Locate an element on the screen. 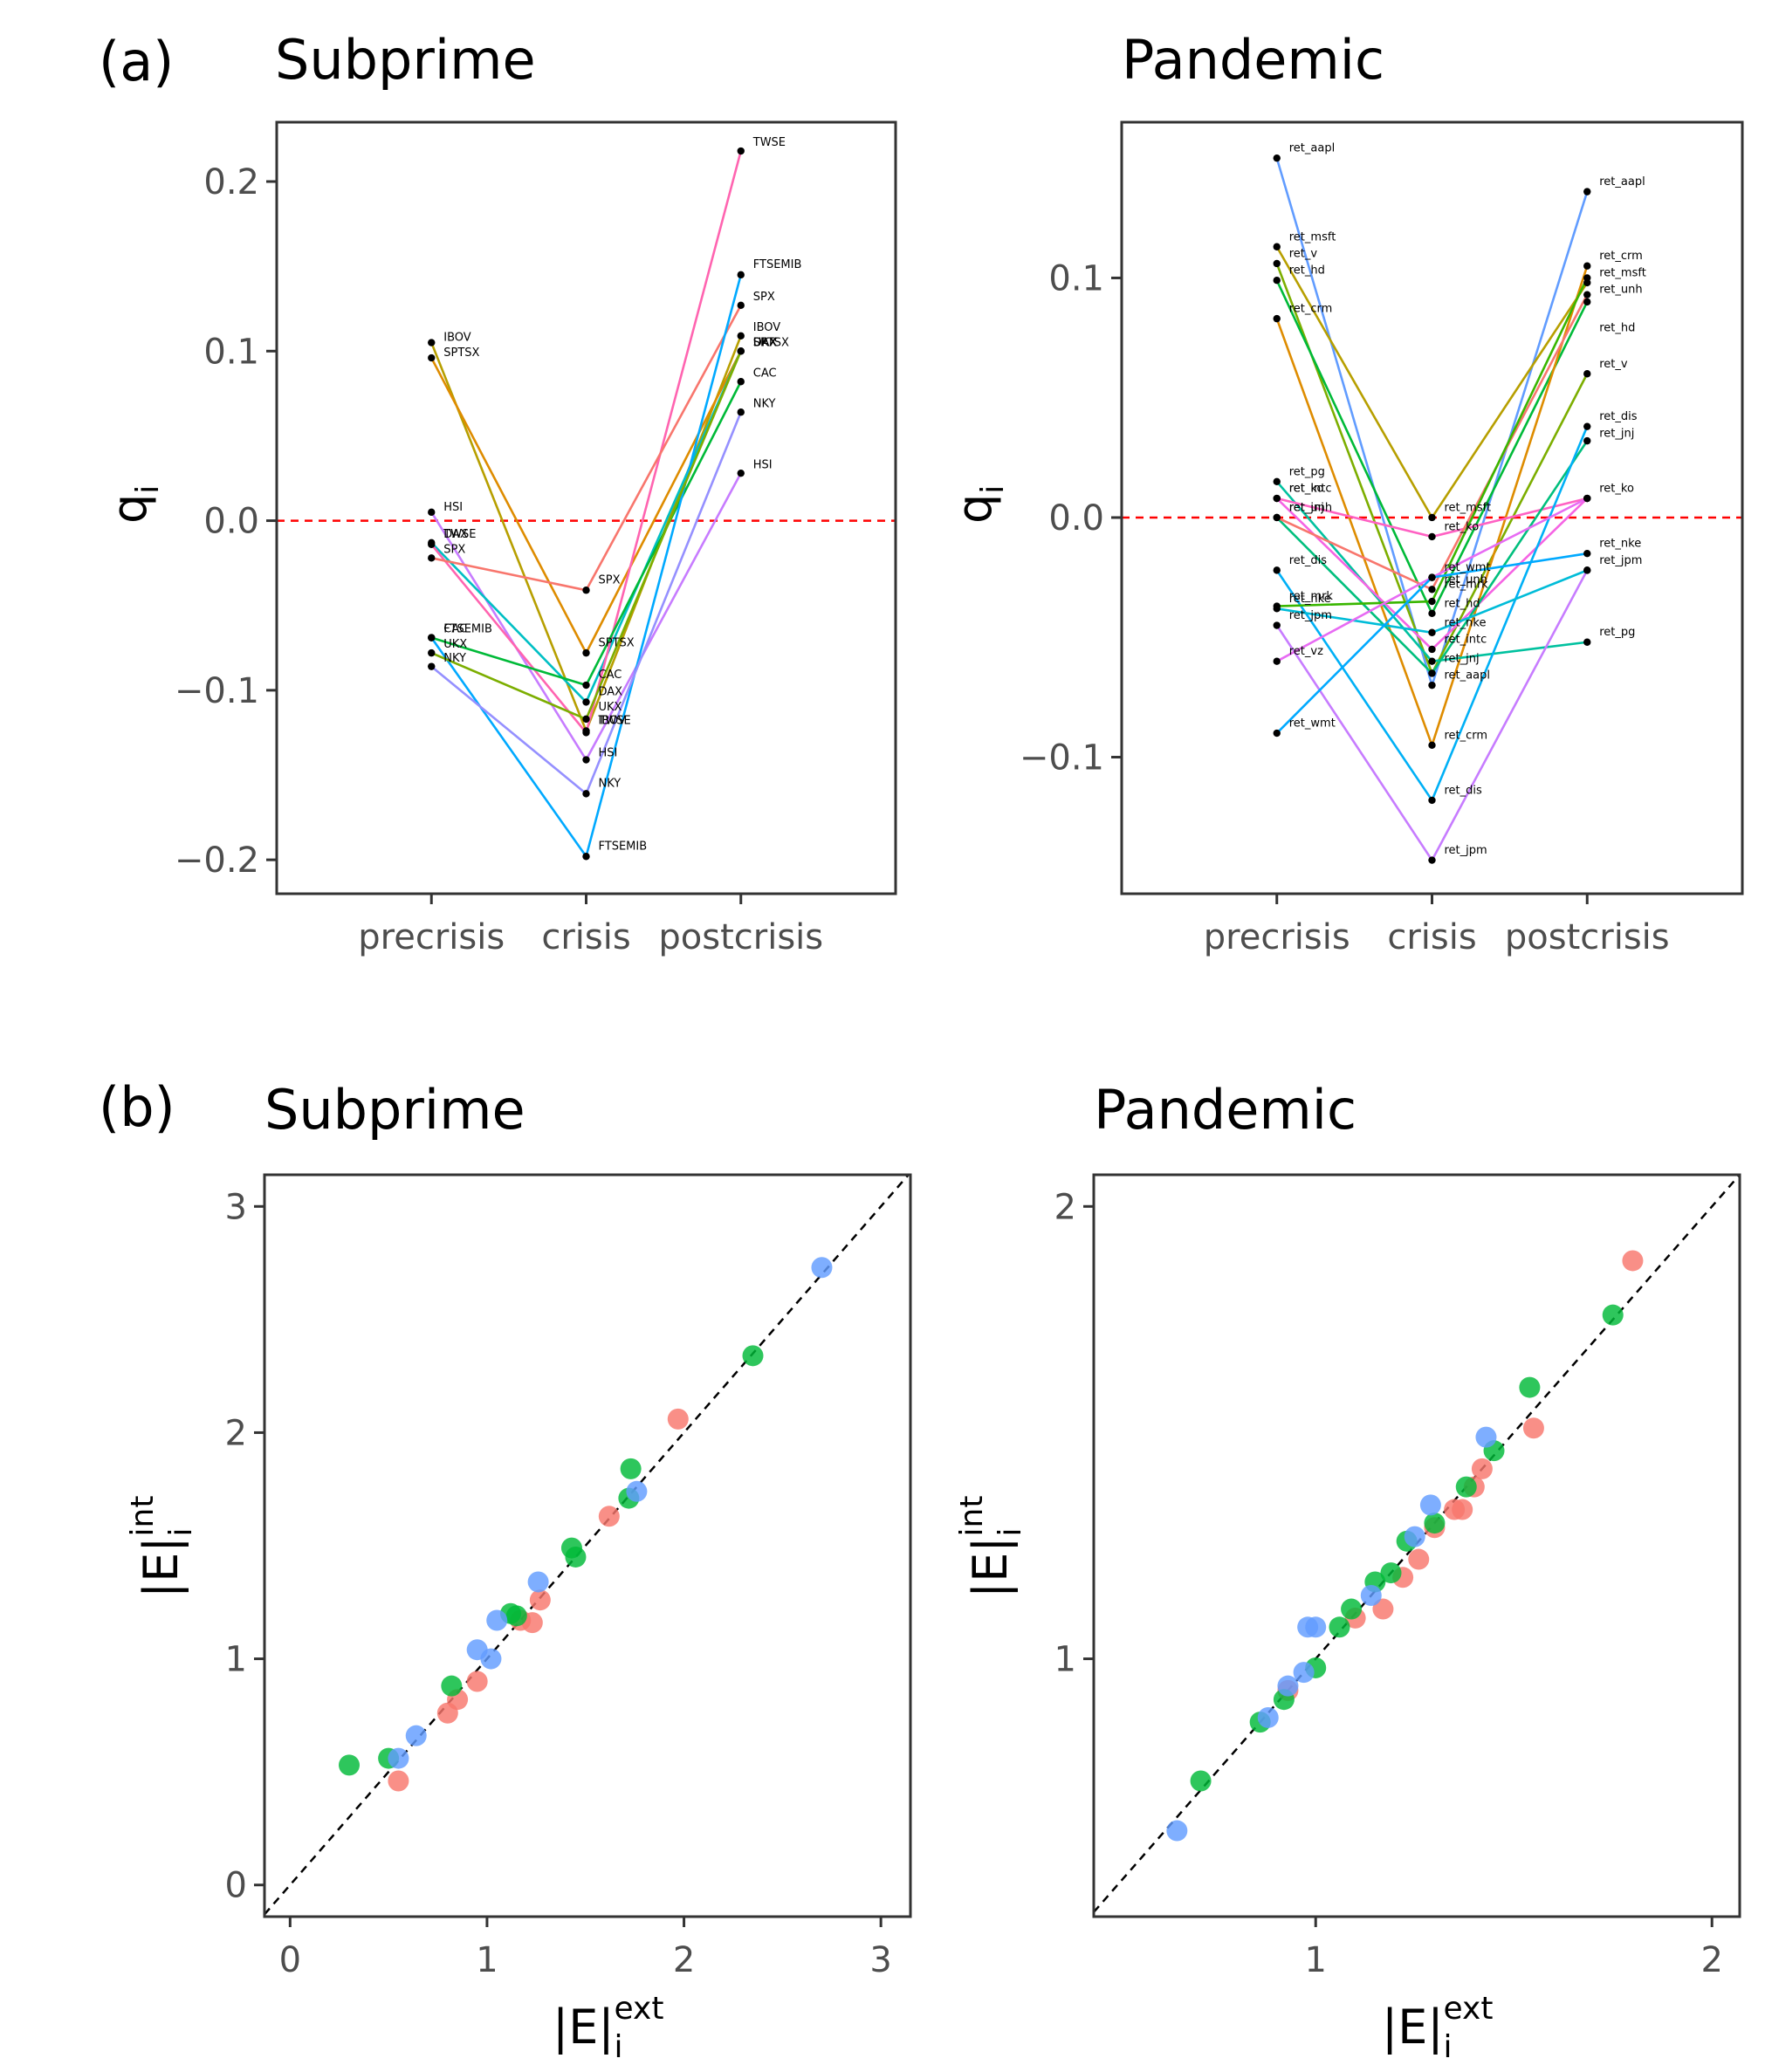 The height and width of the screenshot is (2072, 1772). subprime-q-xtick-label: postcrisis is located at coordinates (740, 937).